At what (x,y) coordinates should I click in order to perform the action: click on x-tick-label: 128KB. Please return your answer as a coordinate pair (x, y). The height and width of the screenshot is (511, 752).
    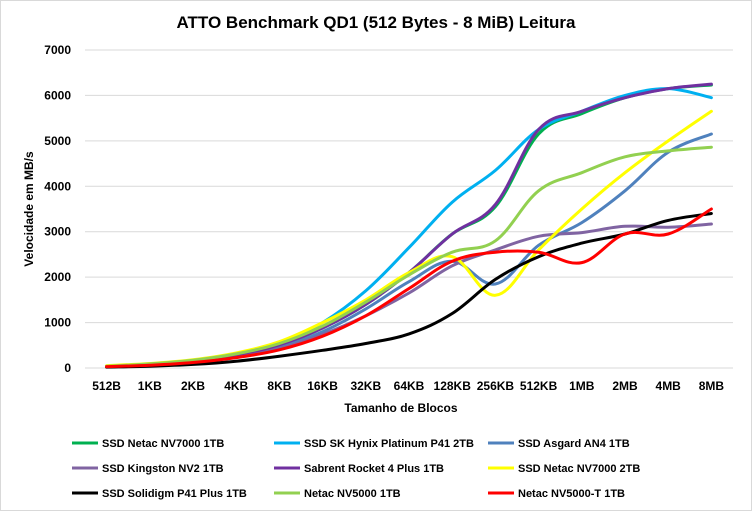
    Looking at the image, I should click on (453, 386).